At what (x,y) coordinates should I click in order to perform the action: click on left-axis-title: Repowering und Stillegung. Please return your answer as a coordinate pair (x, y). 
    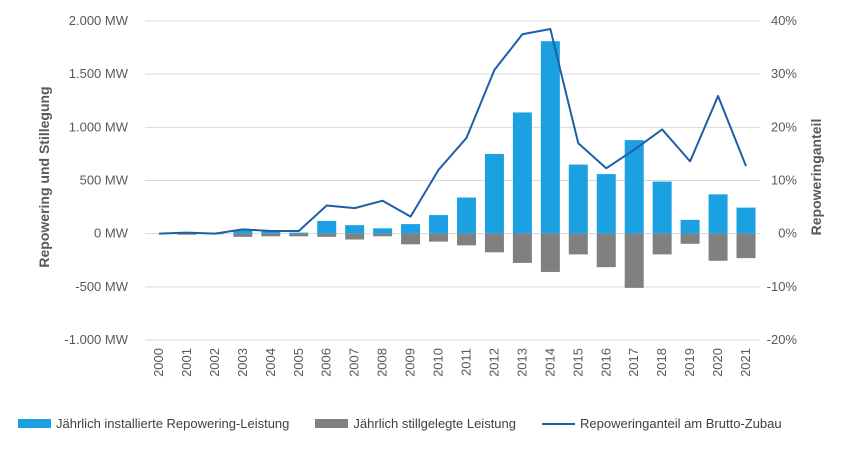
    Looking at the image, I should click on (44, 176).